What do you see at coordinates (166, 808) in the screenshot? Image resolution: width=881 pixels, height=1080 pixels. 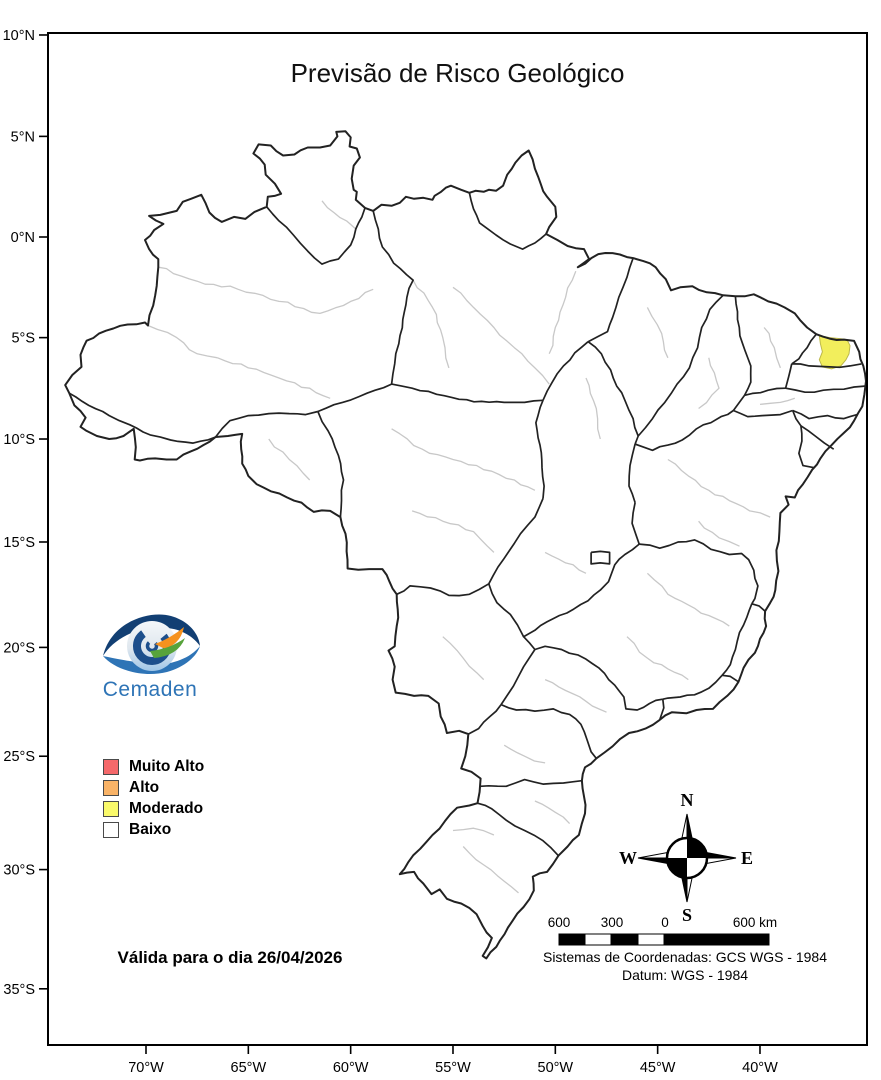 I see `legend-label: Moderado` at bounding box center [166, 808].